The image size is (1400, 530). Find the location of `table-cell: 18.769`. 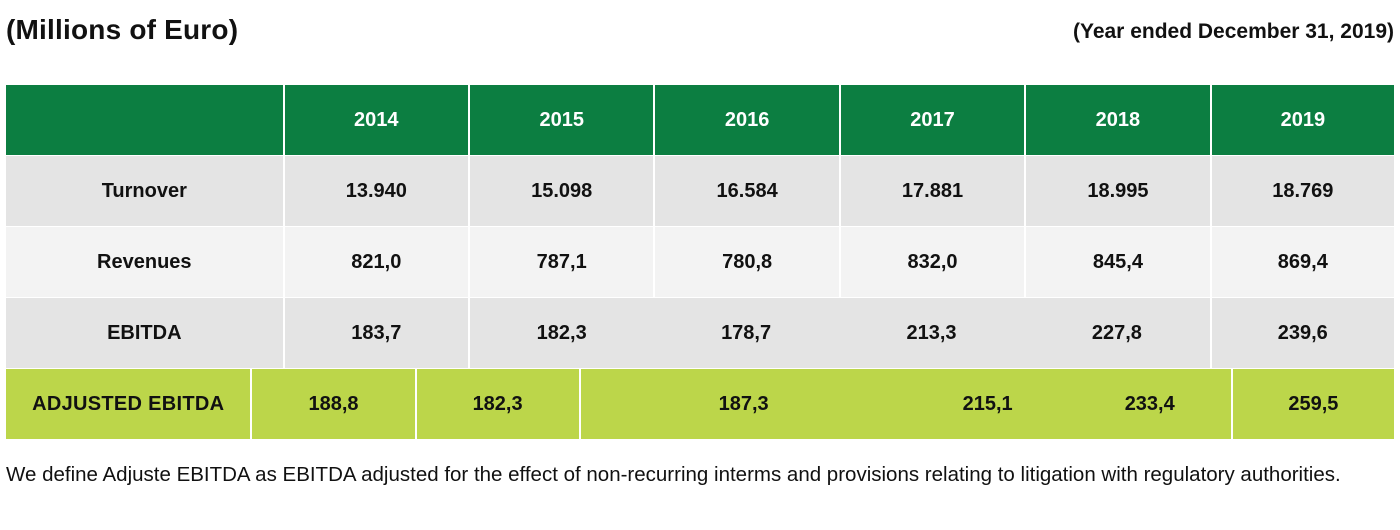

table-cell: 18.769 is located at coordinates (1303, 191).